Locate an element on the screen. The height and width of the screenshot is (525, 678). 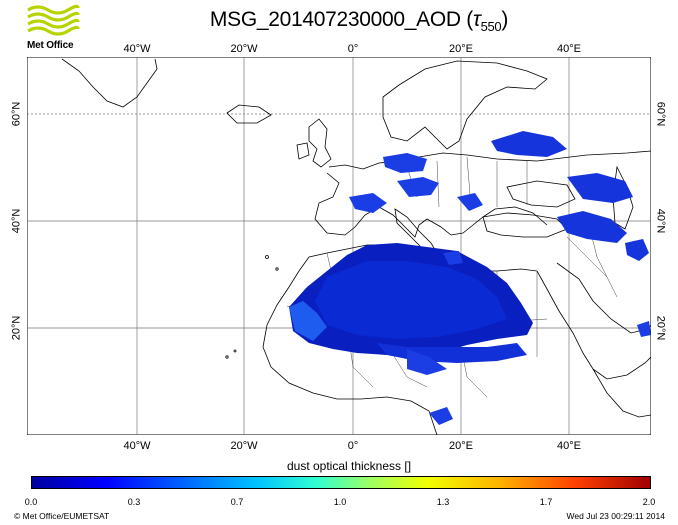
map-title: MSG_201407230000_AOD (τ550) is located at coordinates (339, 21).